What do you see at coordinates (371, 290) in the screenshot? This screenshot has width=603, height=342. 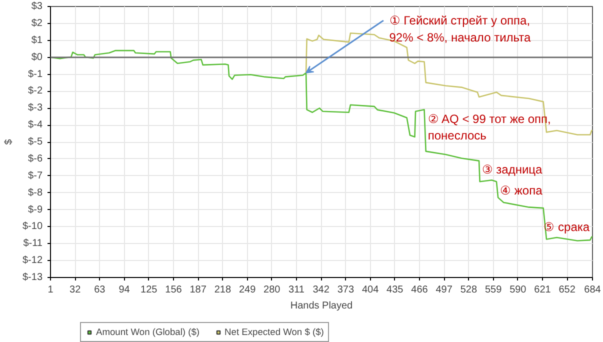 I see `x-tick-label: 404` at bounding box center [371, 290].